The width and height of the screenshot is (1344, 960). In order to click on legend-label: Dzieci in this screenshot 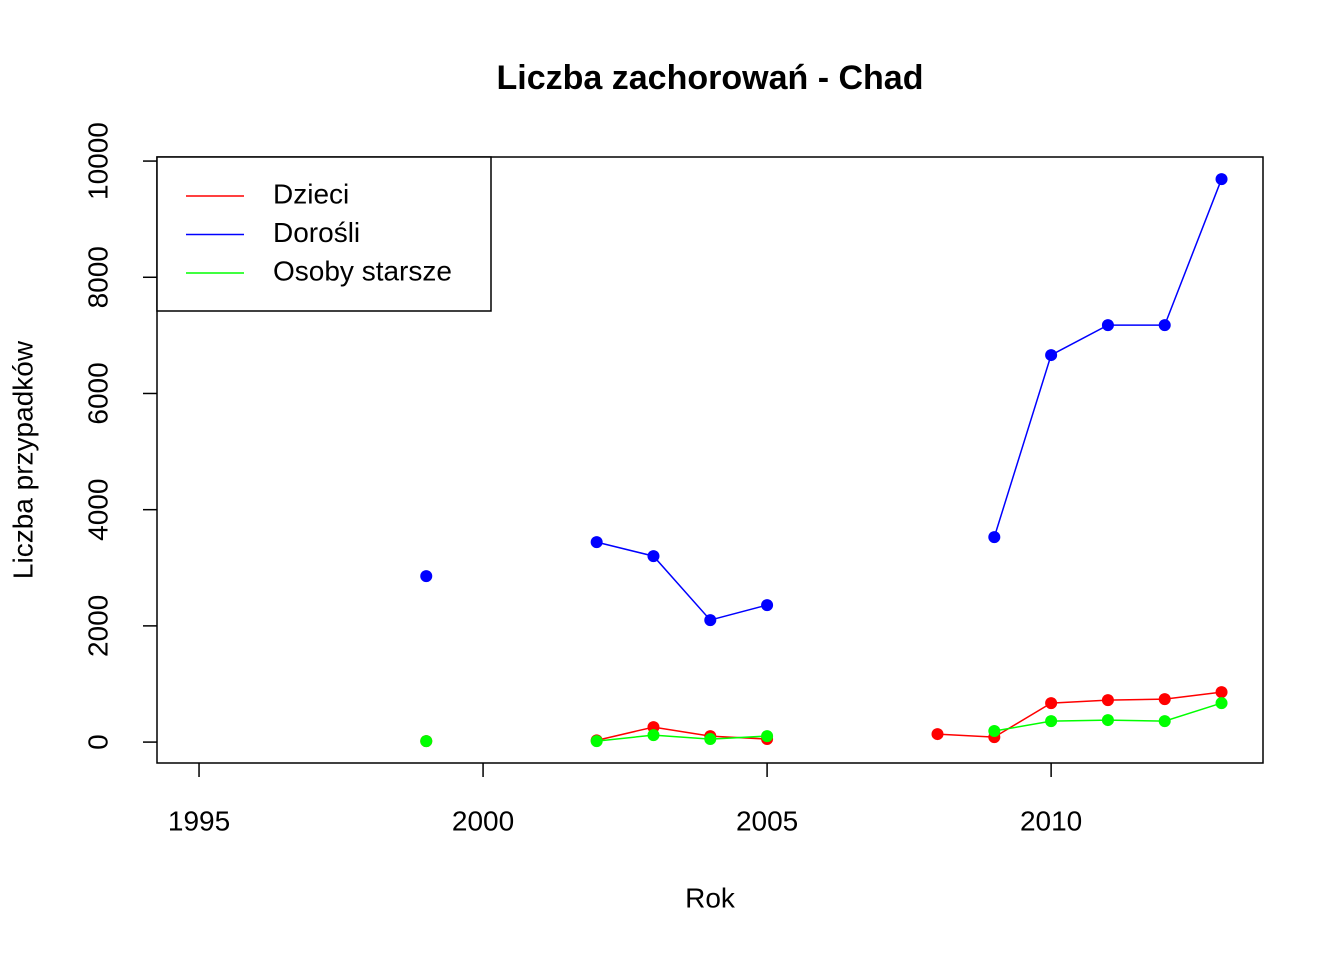, I will do `click(311, 193)`.